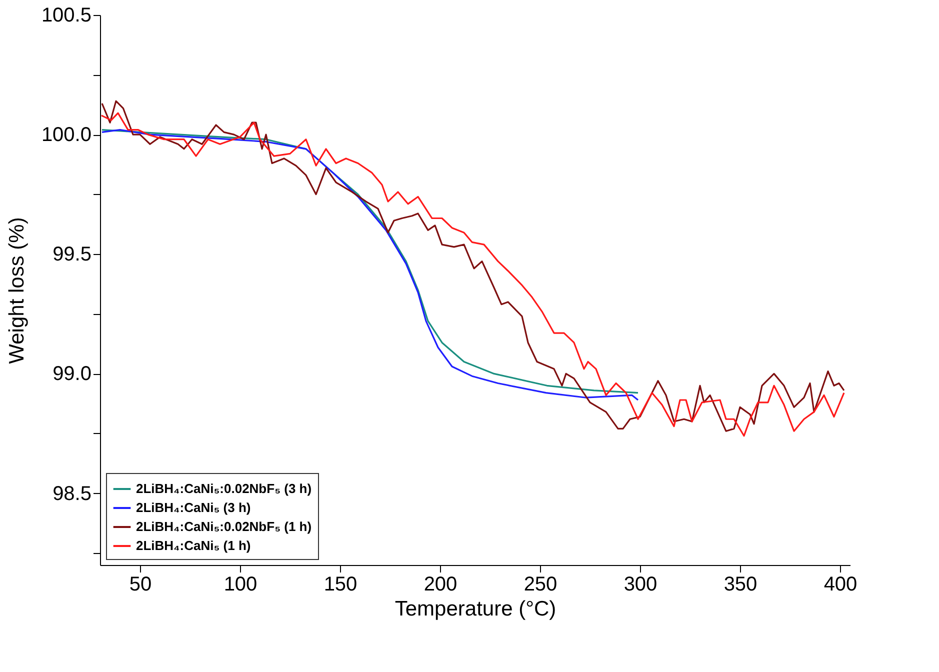 The height and width of the screenshot is (672, 939). What do you see at coordinates (841, 585) in the screenshot?
I see `x-tick-label: 400` at bounding box center [841, 585].